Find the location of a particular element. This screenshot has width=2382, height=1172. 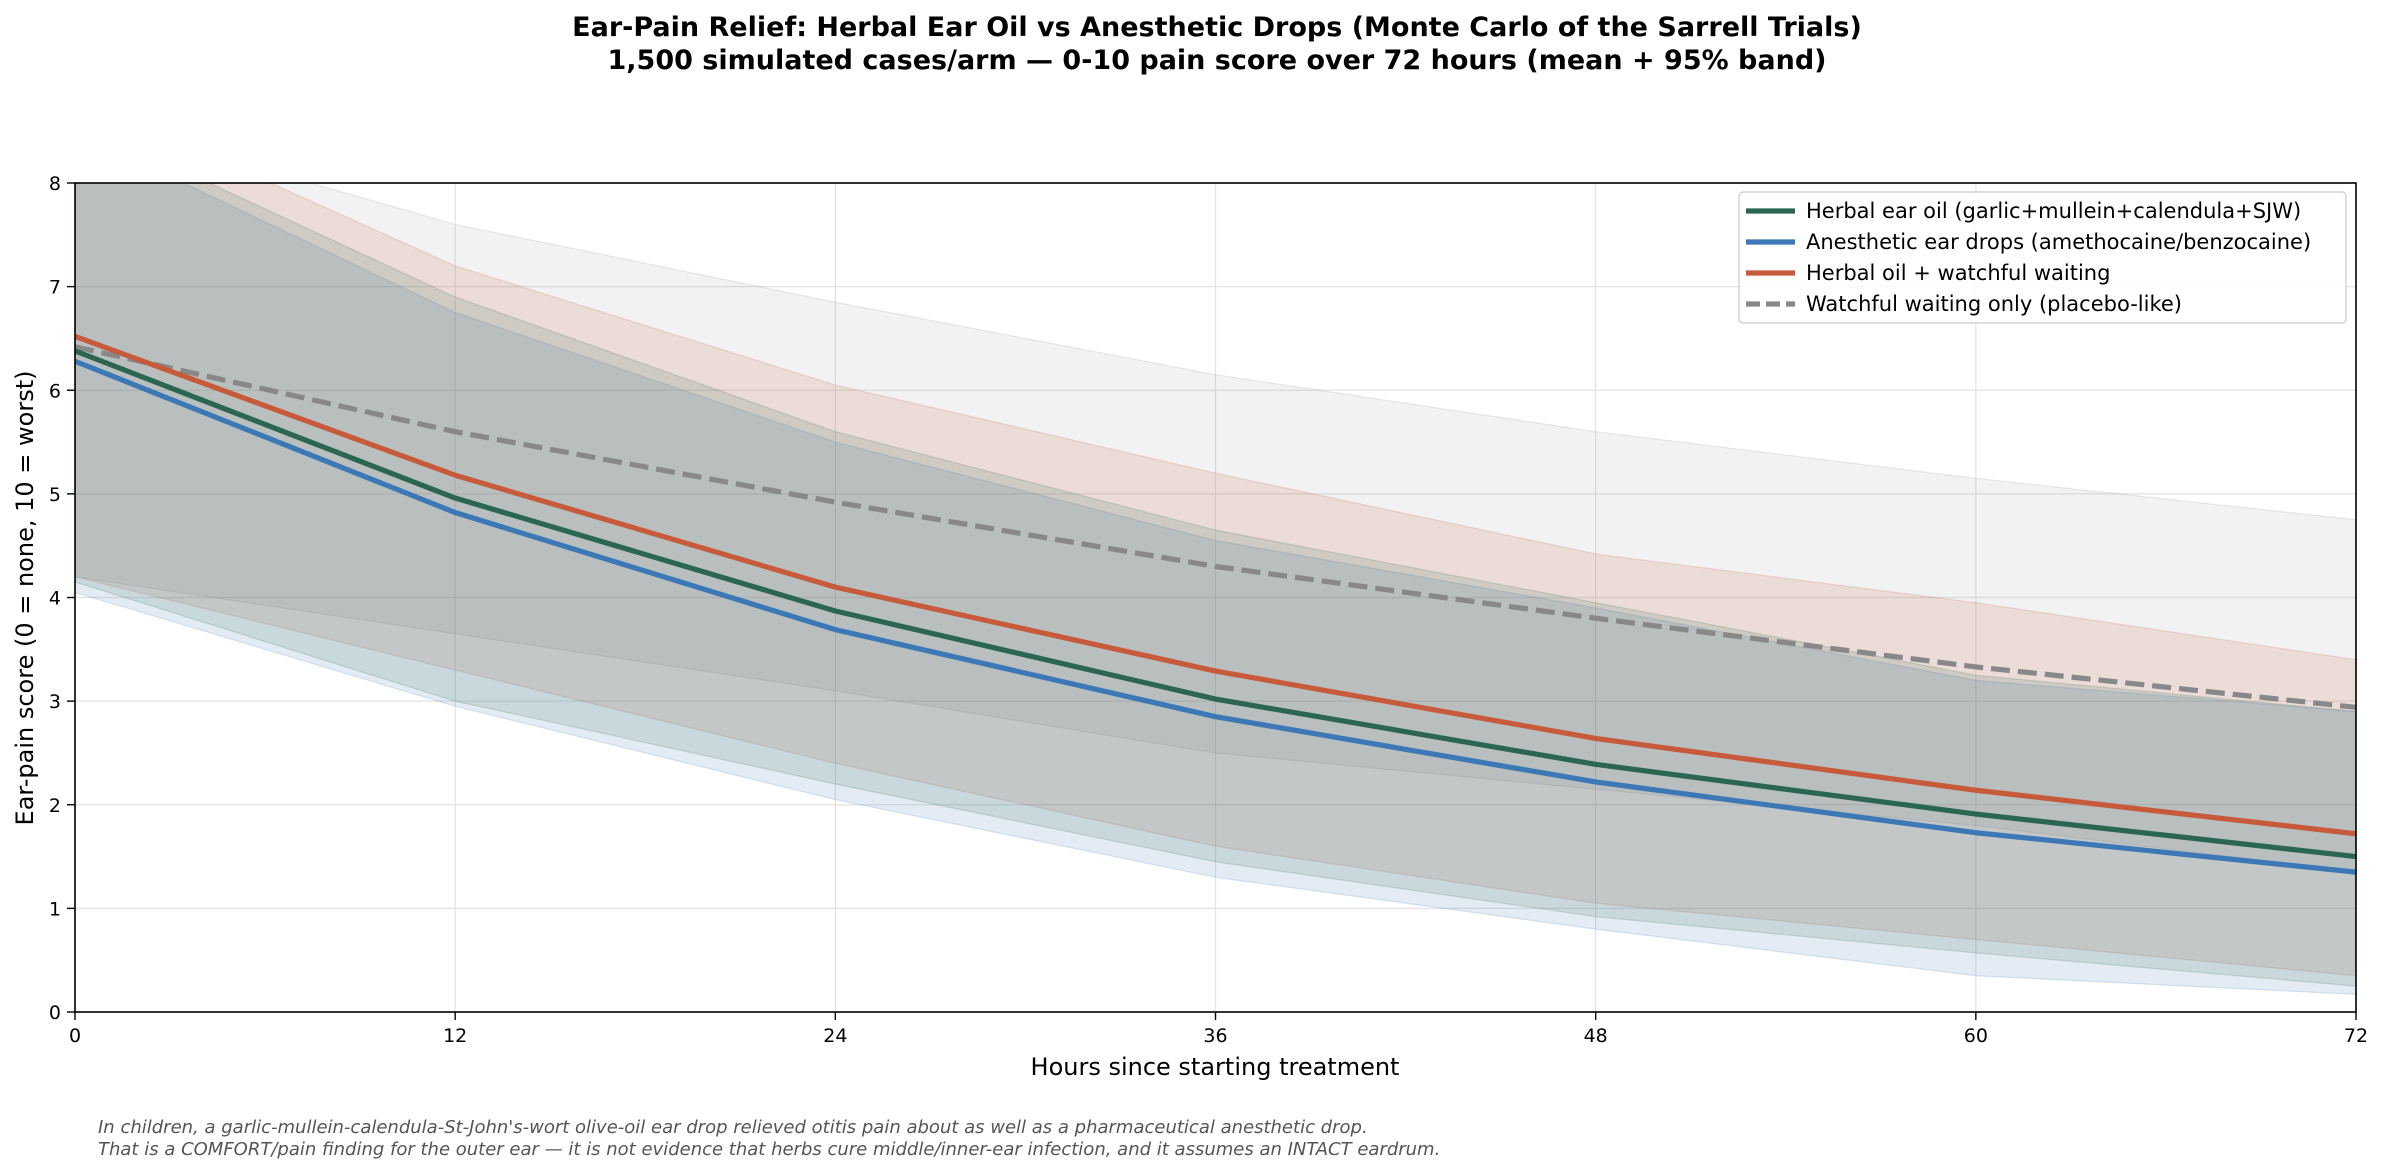

y-axis-label: Ear-pain score (0 = none, 10 = worst) is located at coordinates (25, 598).